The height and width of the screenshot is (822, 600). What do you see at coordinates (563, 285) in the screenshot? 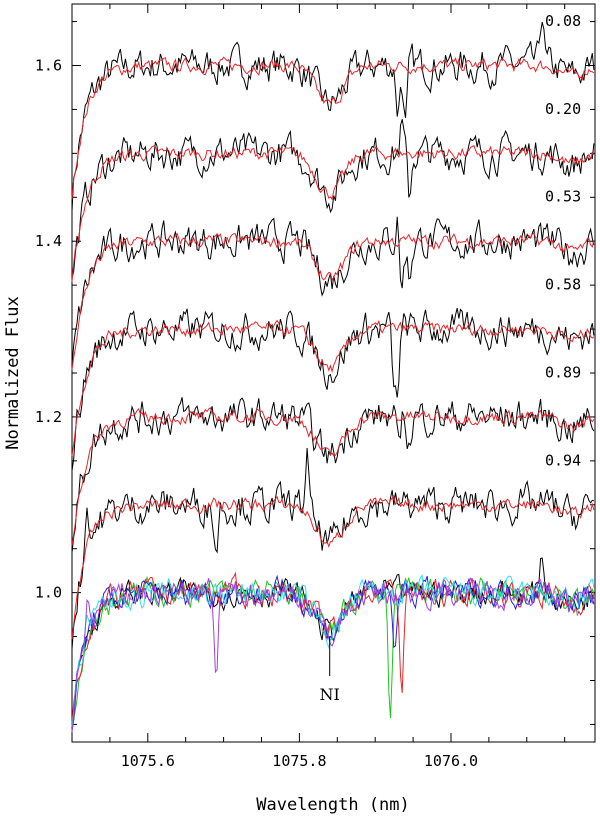
I see `phase-label: 0.58` at bounding box center [563, 285].